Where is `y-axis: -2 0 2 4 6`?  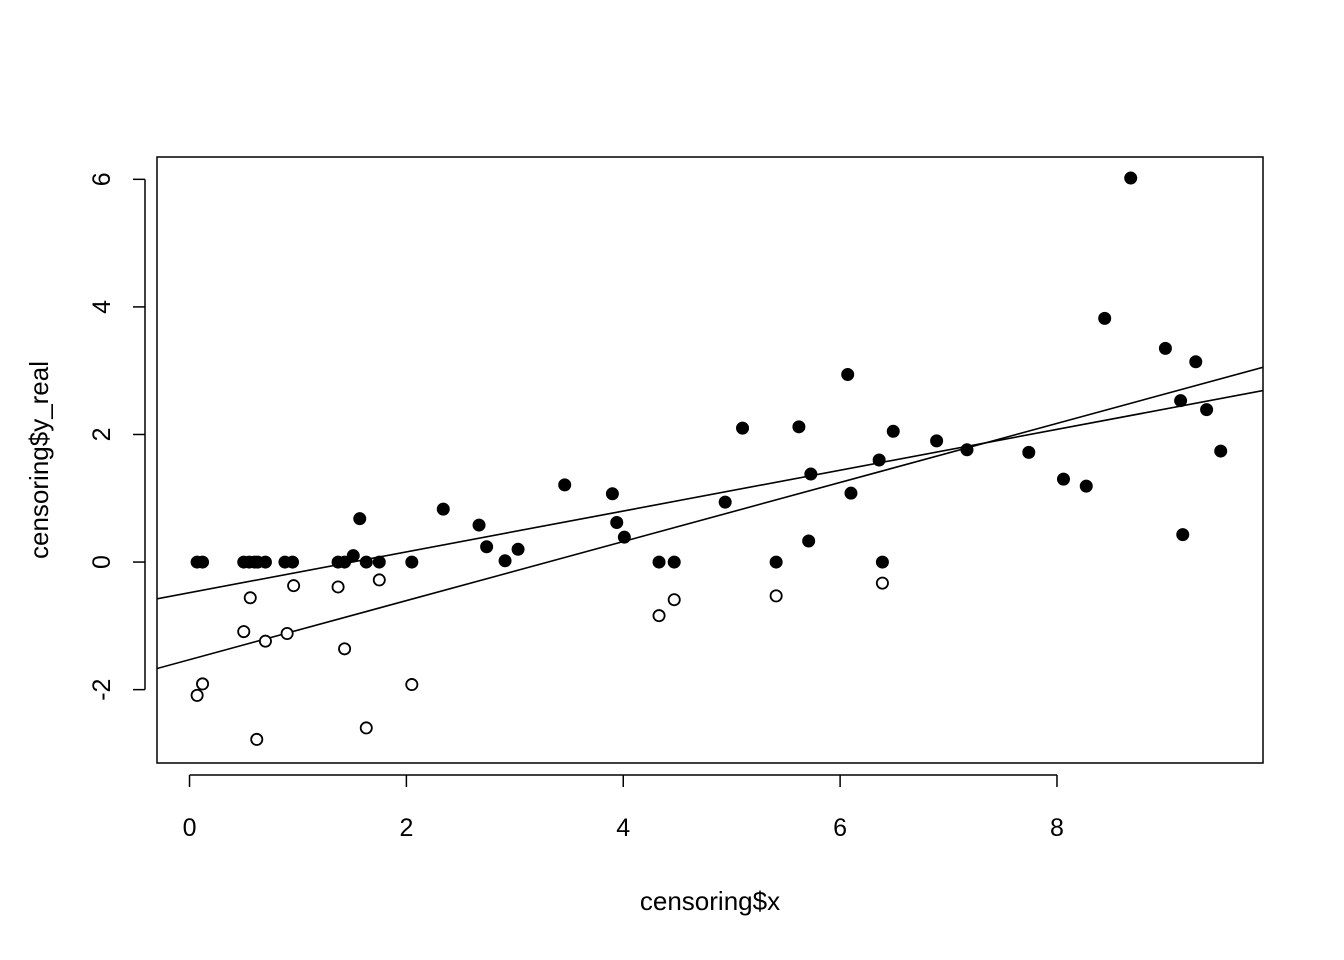 y-axis: -2 0 2 4 6 is located at coordinates (117, 436).